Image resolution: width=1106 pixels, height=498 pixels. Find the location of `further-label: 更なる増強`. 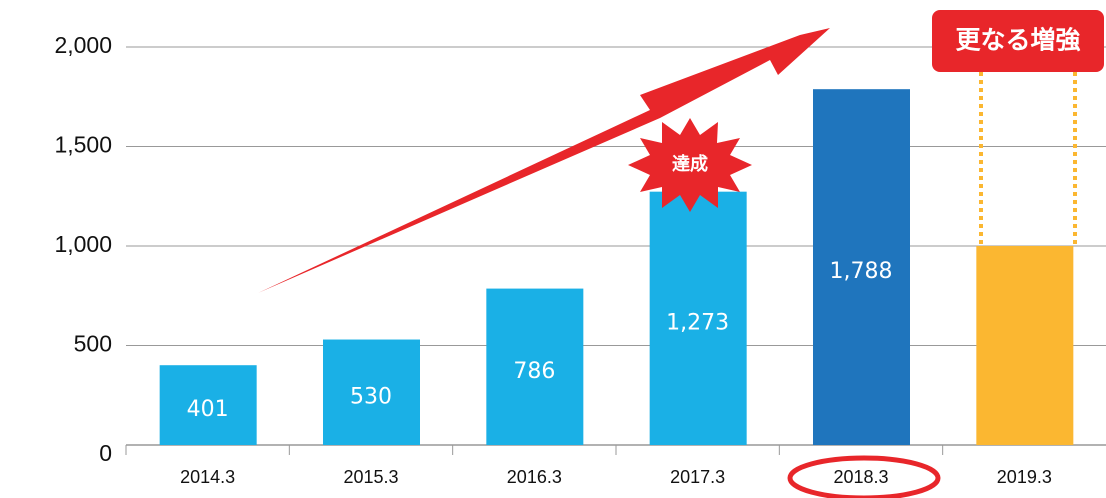

further-label: 更なる増強 is located at coordinates (1017, 40).